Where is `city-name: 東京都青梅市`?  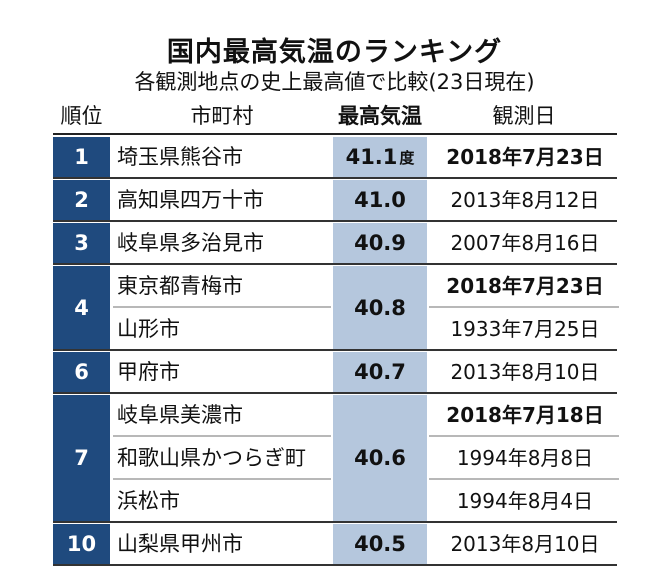 city-name: 東京都青梅市 is located at coordinates (180, 286).